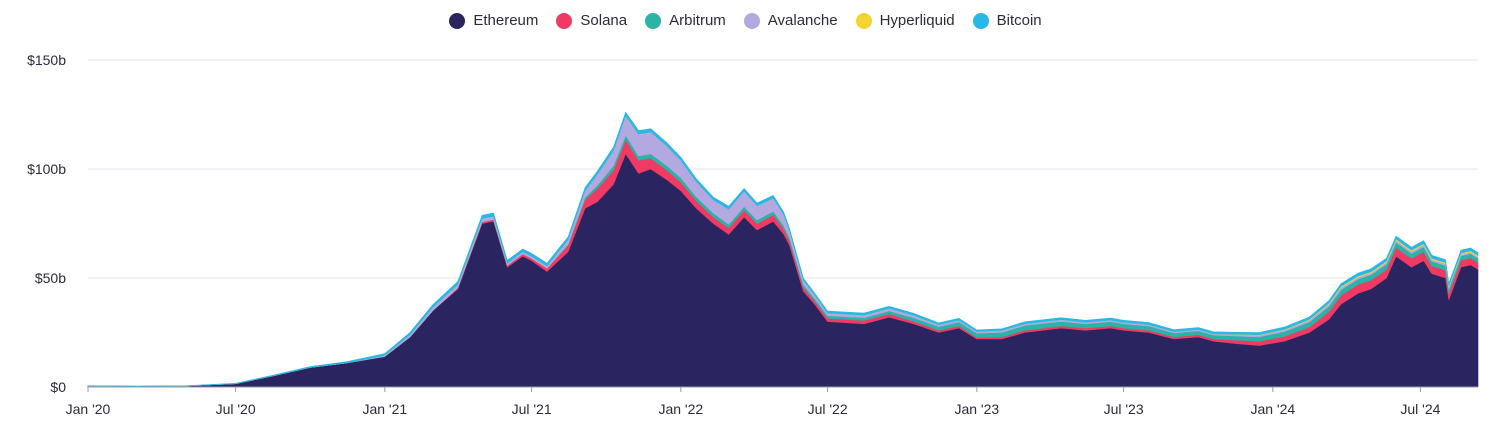 The height and width of the screenshot is (436, 1491). Describe the element at coordinates (1019, 20) in the screenshot. I see `legend-label: Bitcoin` at that location.